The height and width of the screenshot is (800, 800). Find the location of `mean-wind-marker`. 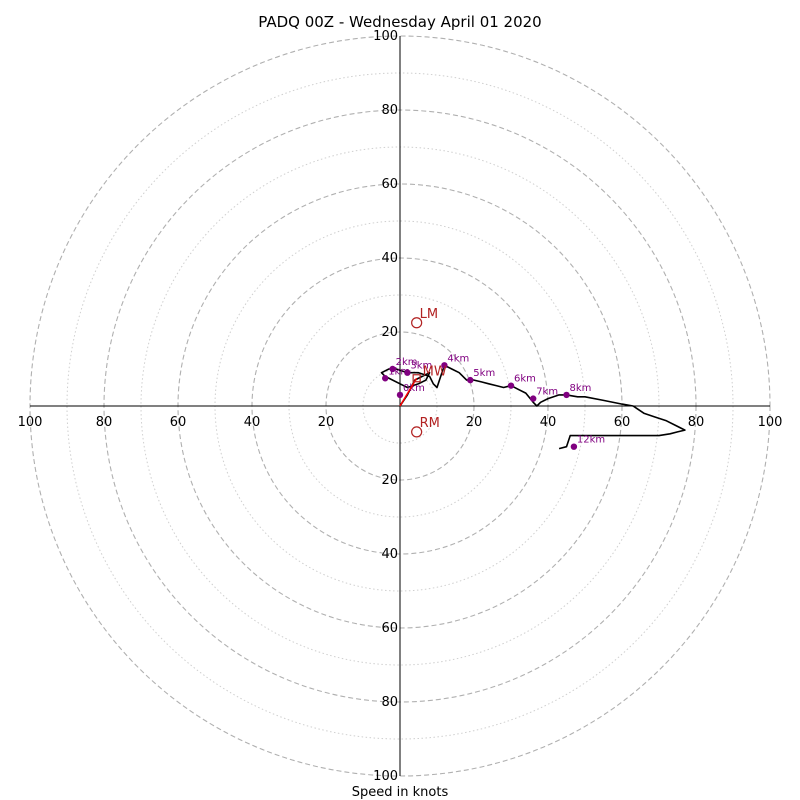

mean-wind-marker is located at coordinates (416, 378).